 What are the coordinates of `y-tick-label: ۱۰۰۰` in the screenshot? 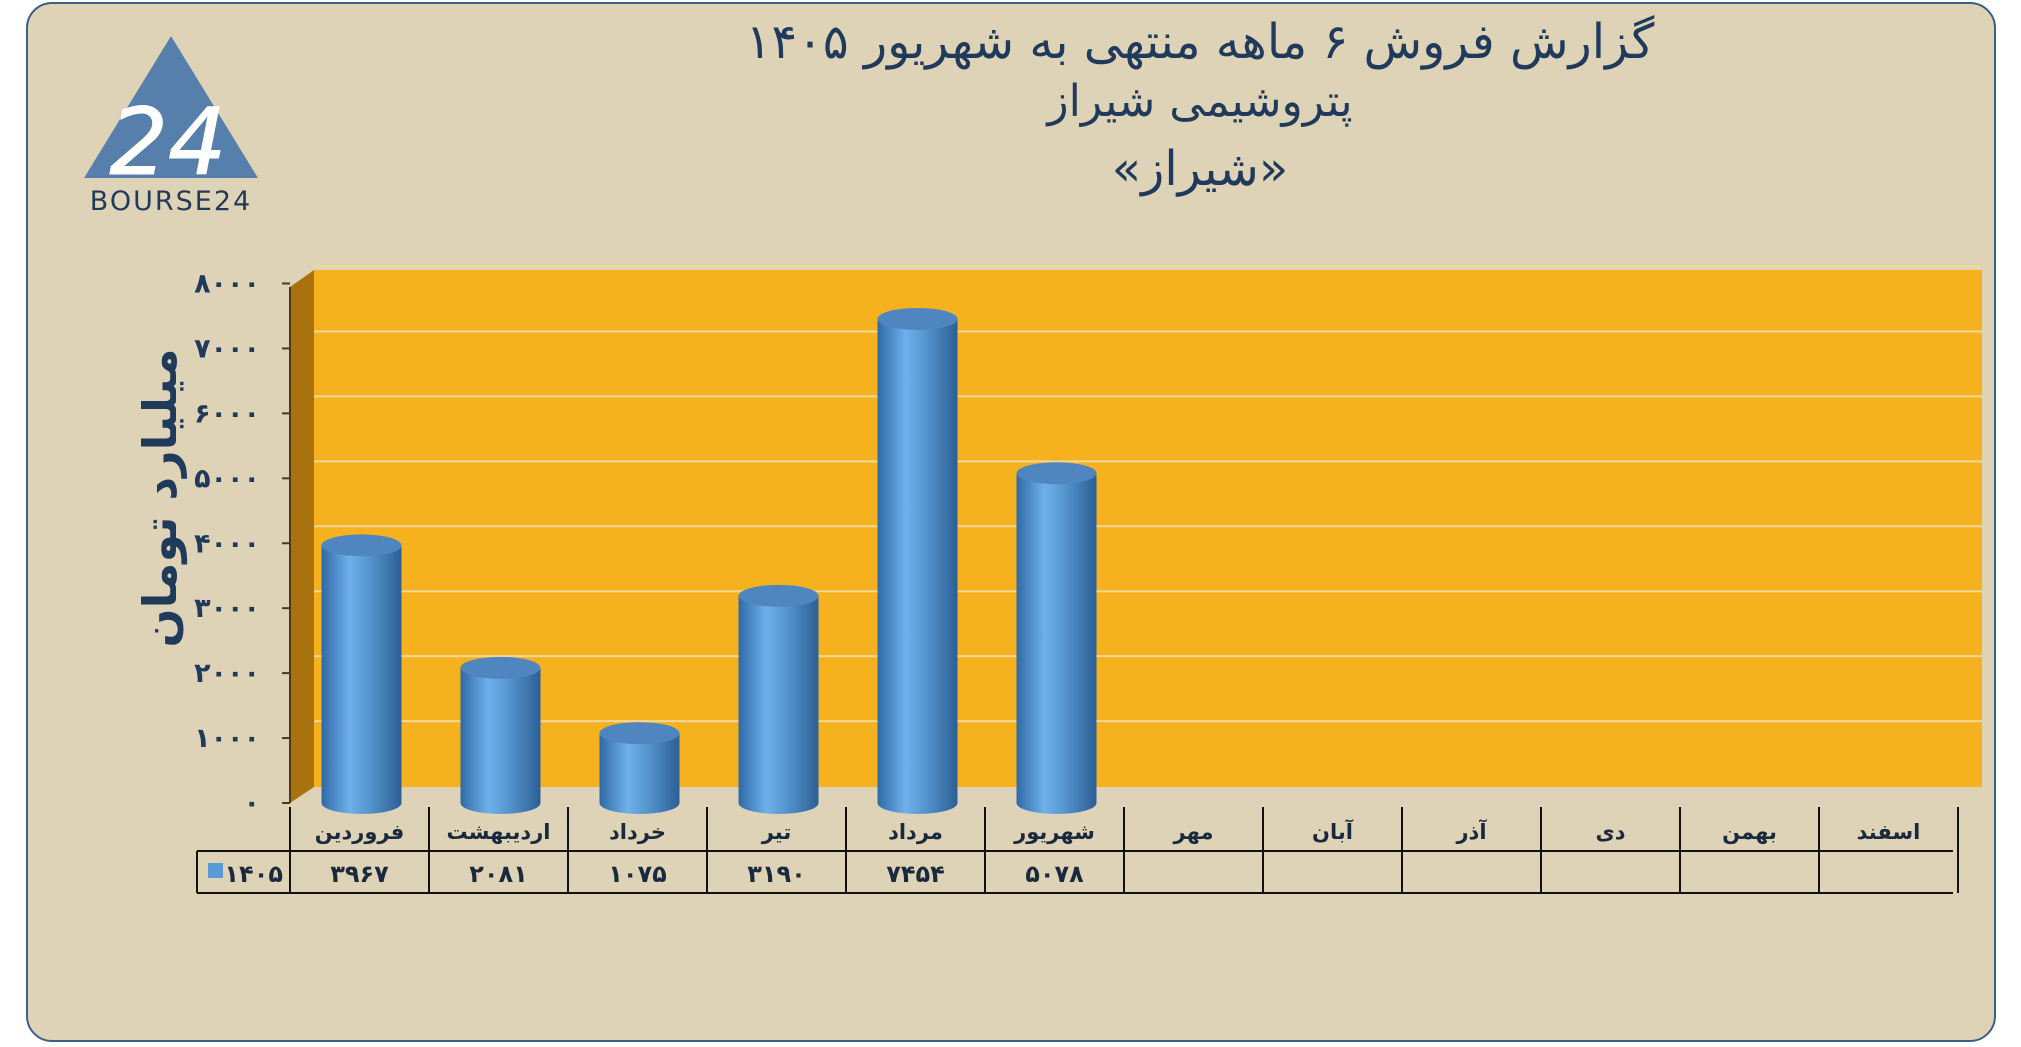 It's located at (227, 738).